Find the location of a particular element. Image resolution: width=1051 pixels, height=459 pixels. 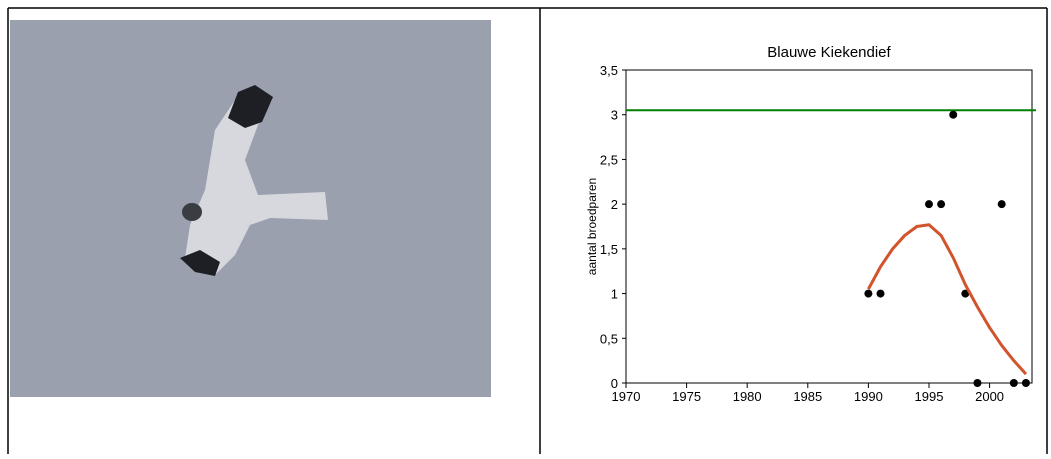

y-tick-label: 2 is located at coordinates (614, 204).